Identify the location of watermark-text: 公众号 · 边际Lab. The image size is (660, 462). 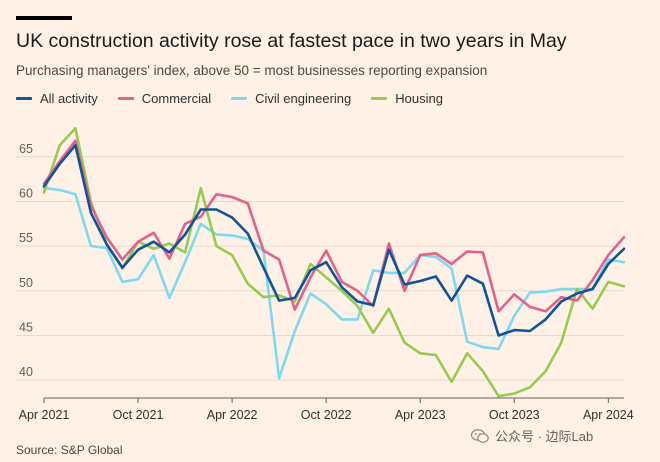
(544, 436).